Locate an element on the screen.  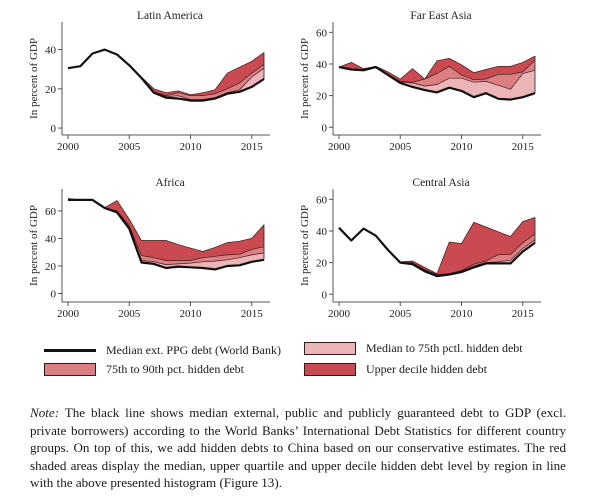
chart-title: Latin America is located at coordinates (170, 16).